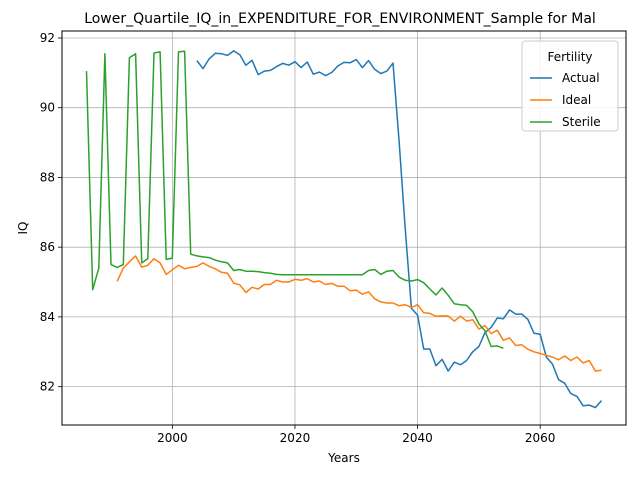 This screenshot has height=484, width=640. I want to click on y-tick-label: 92, so click(47, 38).